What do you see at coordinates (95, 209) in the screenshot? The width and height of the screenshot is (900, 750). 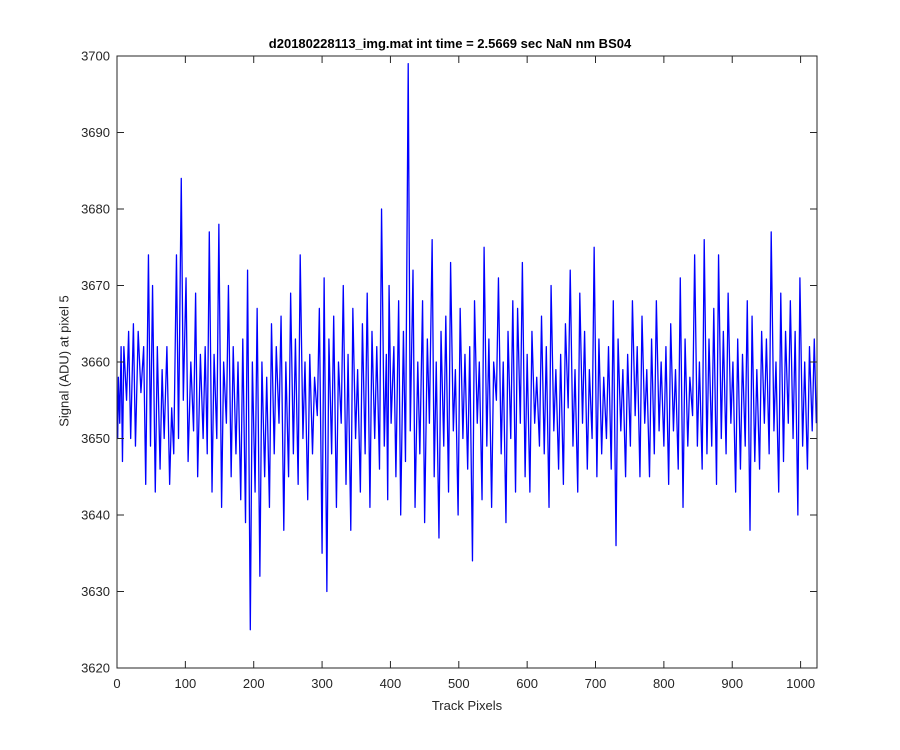 I see `y-tick-label: 3680` at bounding box center [95, 209].